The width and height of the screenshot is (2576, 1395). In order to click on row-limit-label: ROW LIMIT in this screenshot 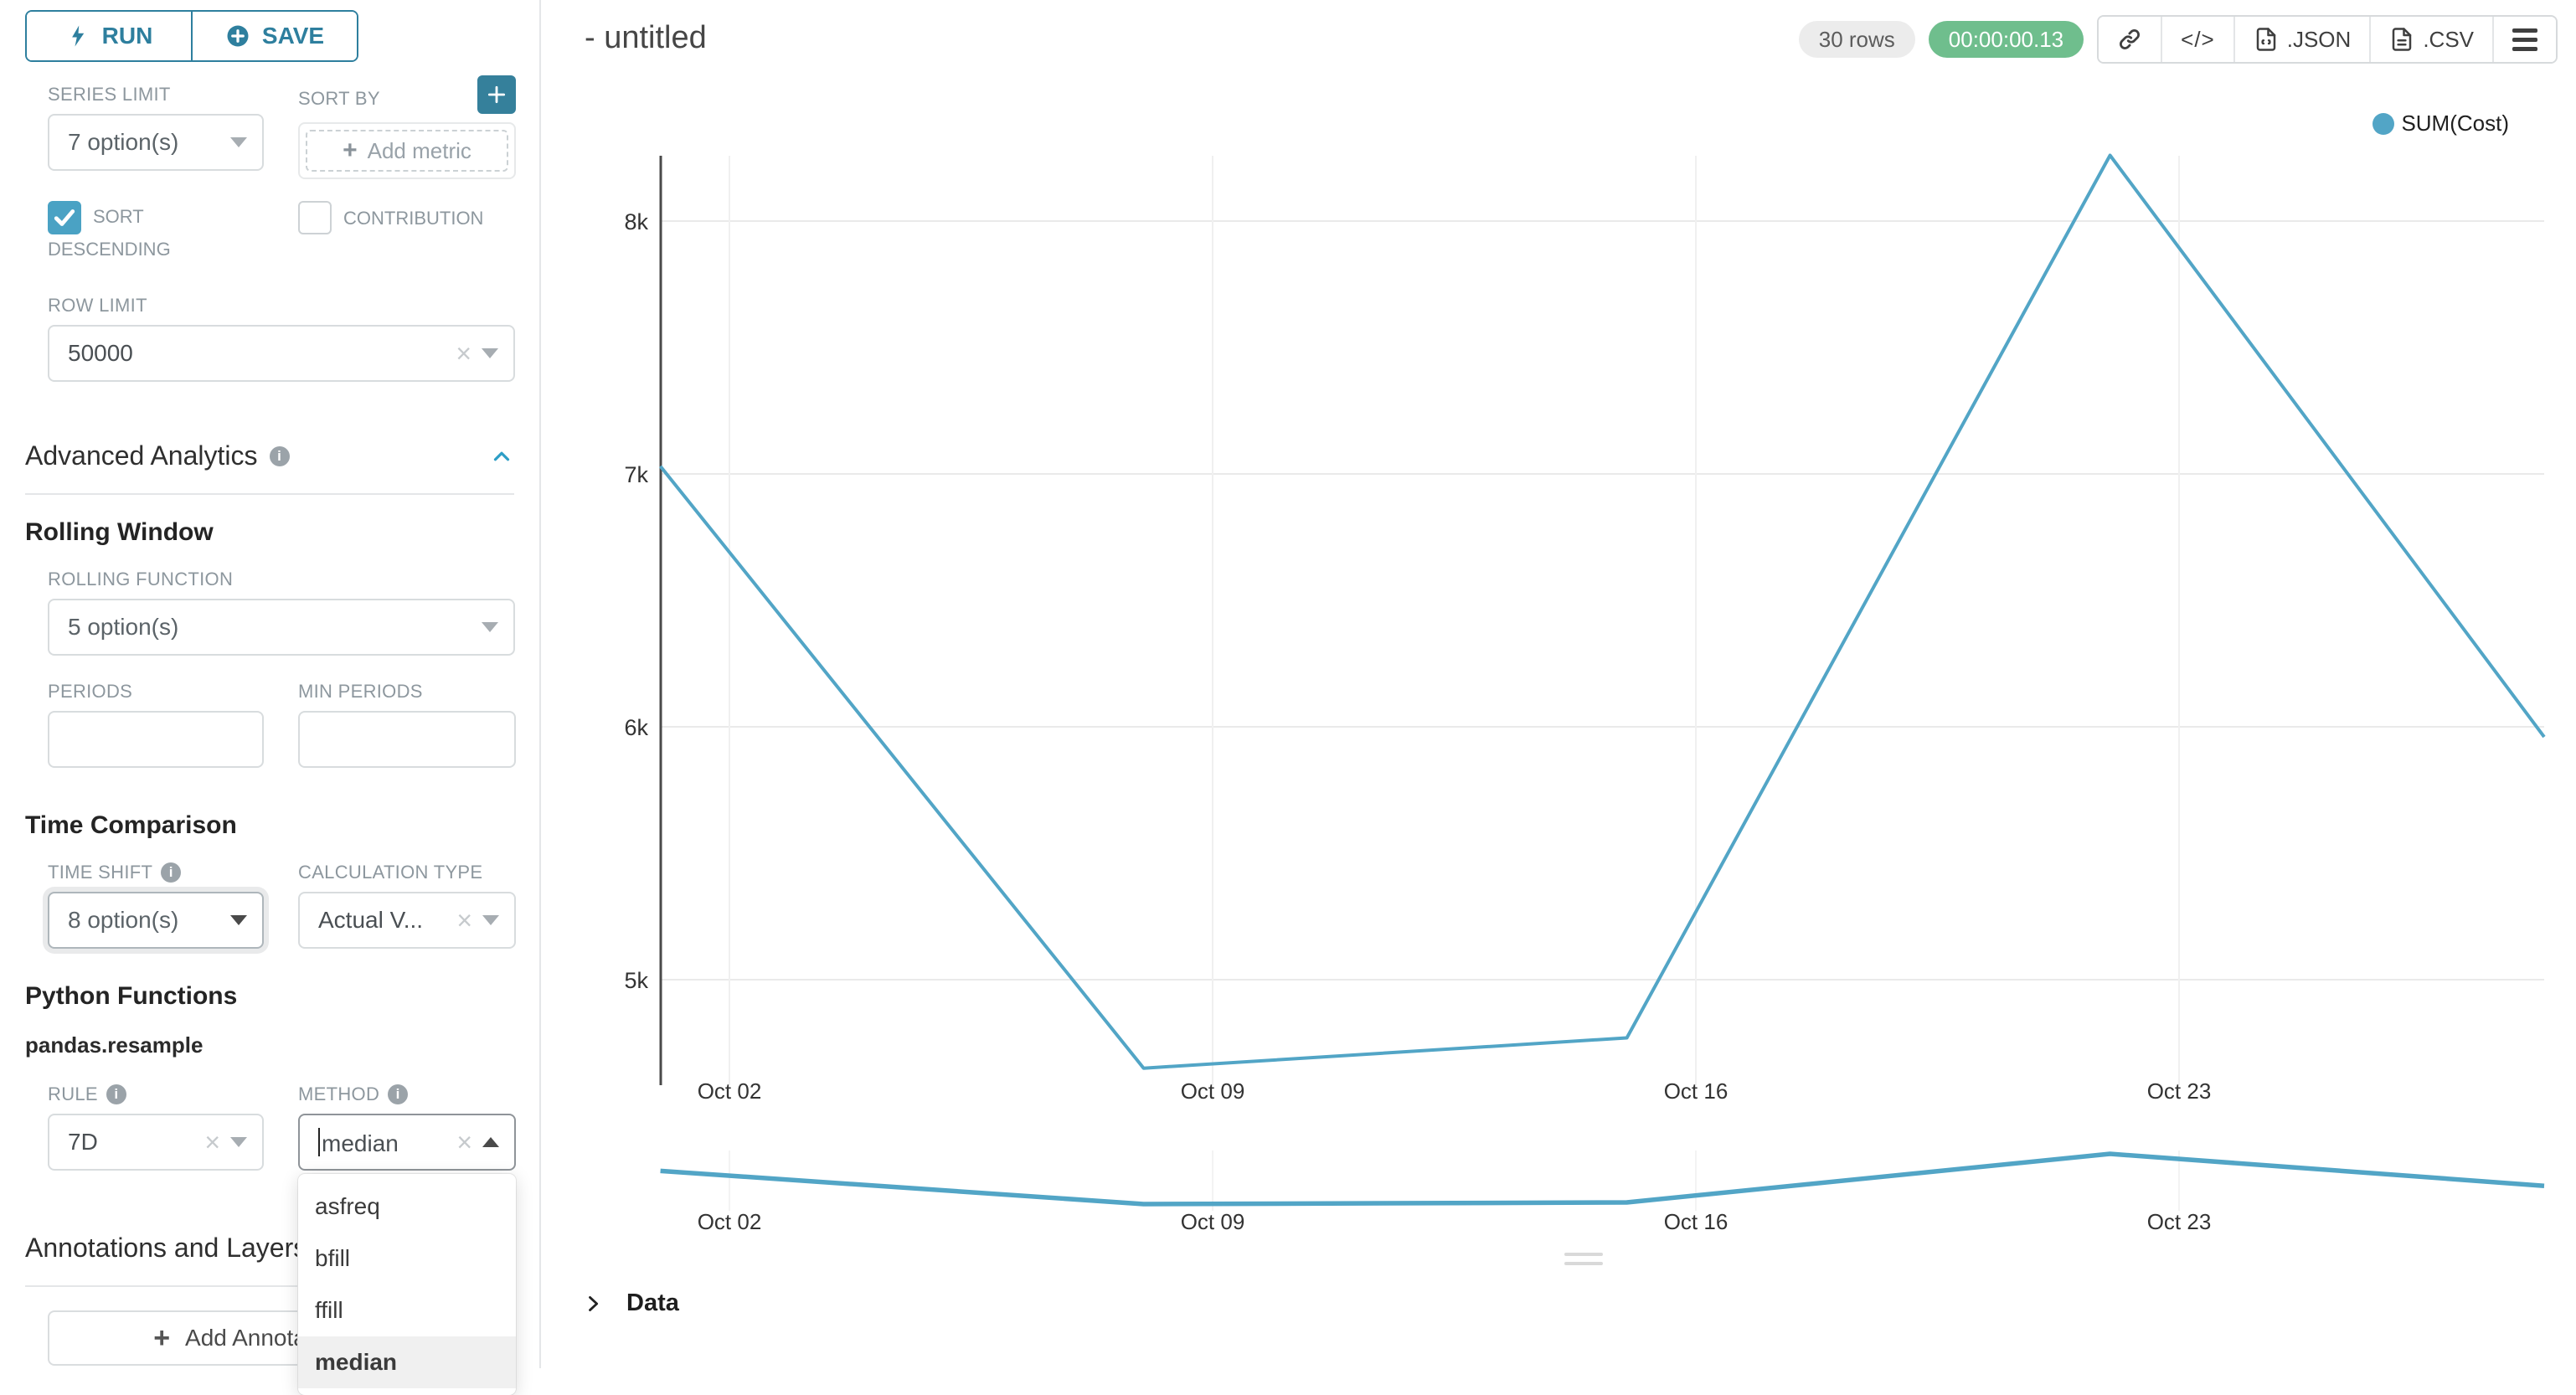, I will do `click(281, 306)`.